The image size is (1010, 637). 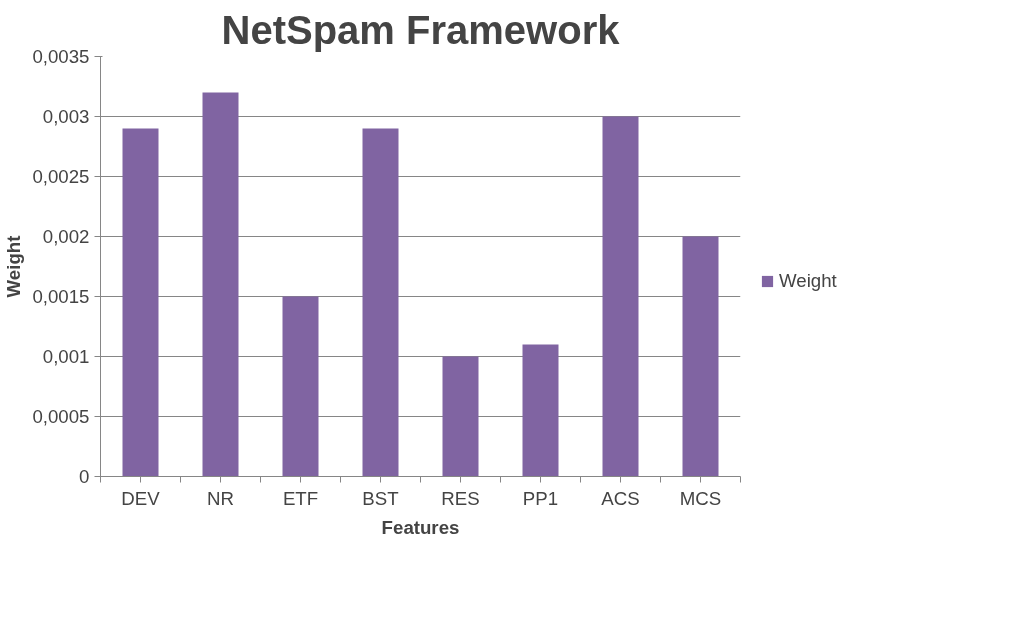 I want to click on y-axis-title: Weight, so click(x=14, y=266).